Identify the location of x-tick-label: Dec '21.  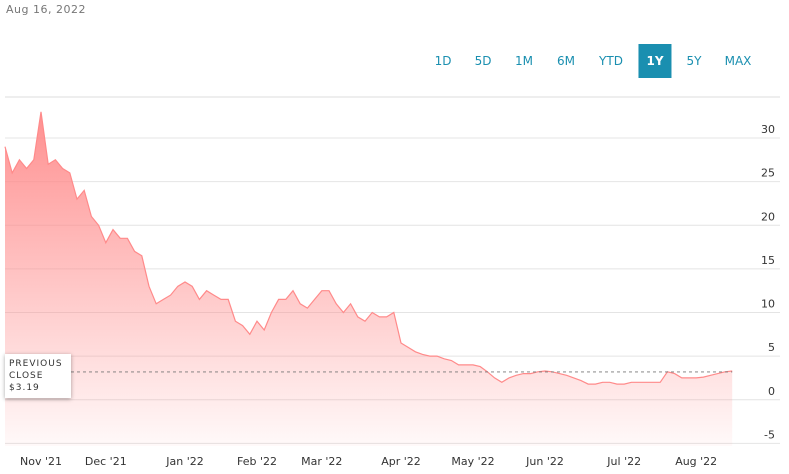
(106, 461).